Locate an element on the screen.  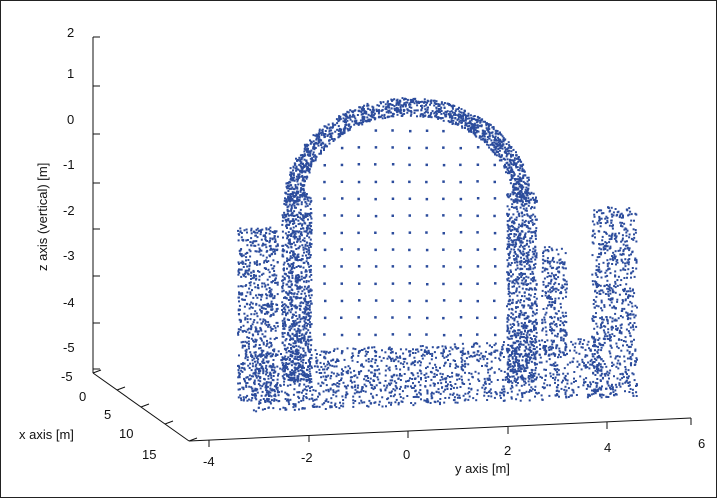
z-tick-label: 1 is located at coordinates (70, 73).